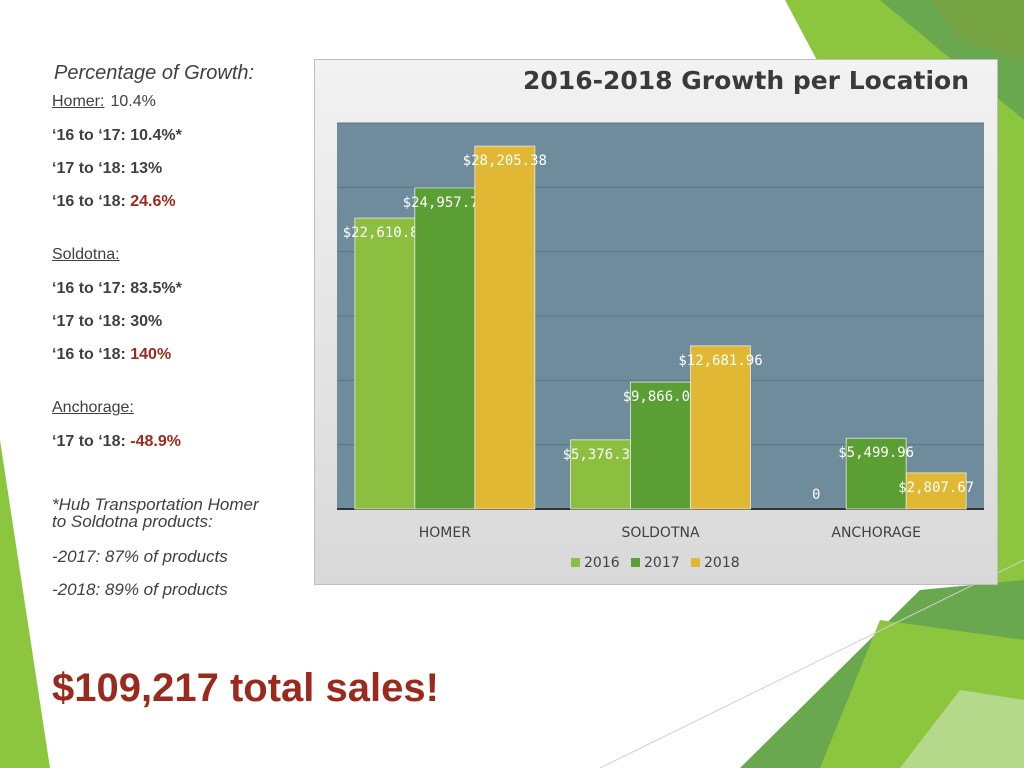 The height and width of the screenshot is (768, 1024). I want to click on growth-title: Percentage of Growth:, so click(154, 73).